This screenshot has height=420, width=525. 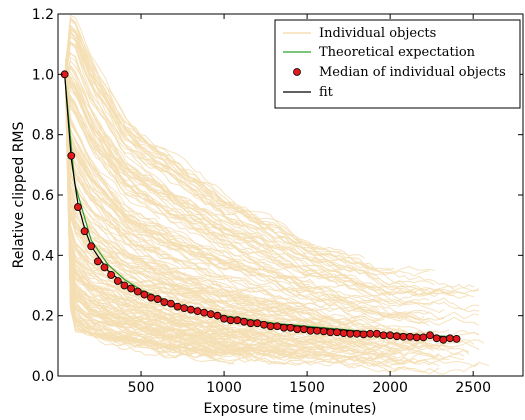 What do you see at coordinates (19, 194) in the screenshot?
I see `y-axis-label: Relative clipped RMS` at bounding box center [19, 194].